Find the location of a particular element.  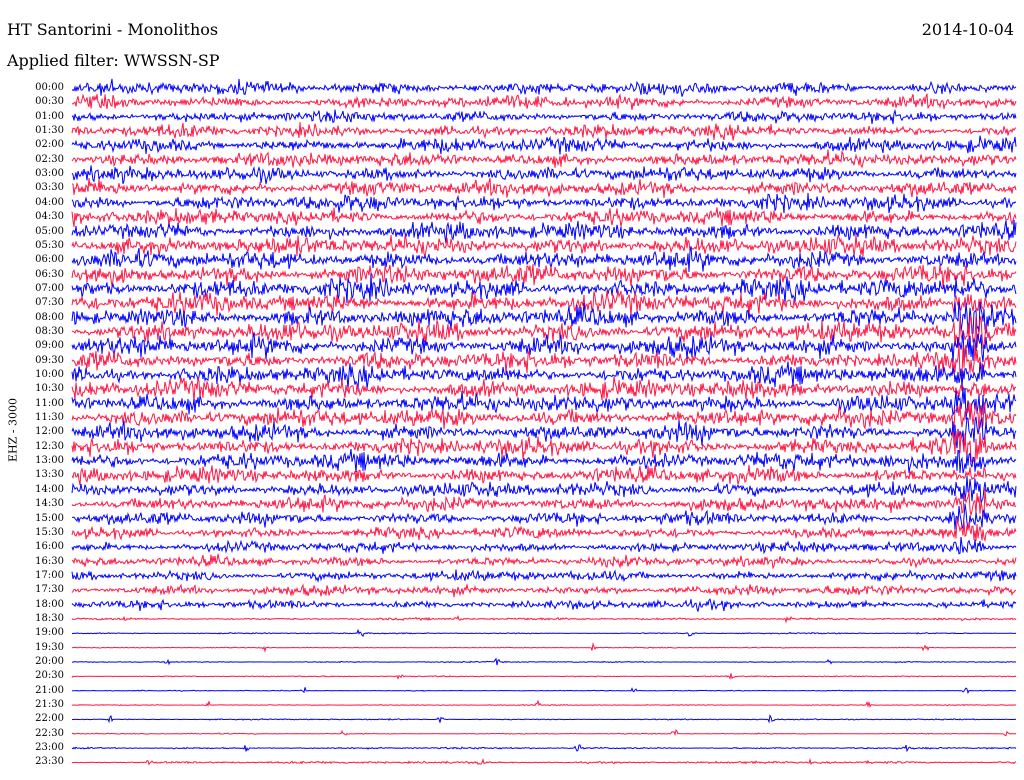

trace-time-label: 13:30 is located at coordinates (49, 475).